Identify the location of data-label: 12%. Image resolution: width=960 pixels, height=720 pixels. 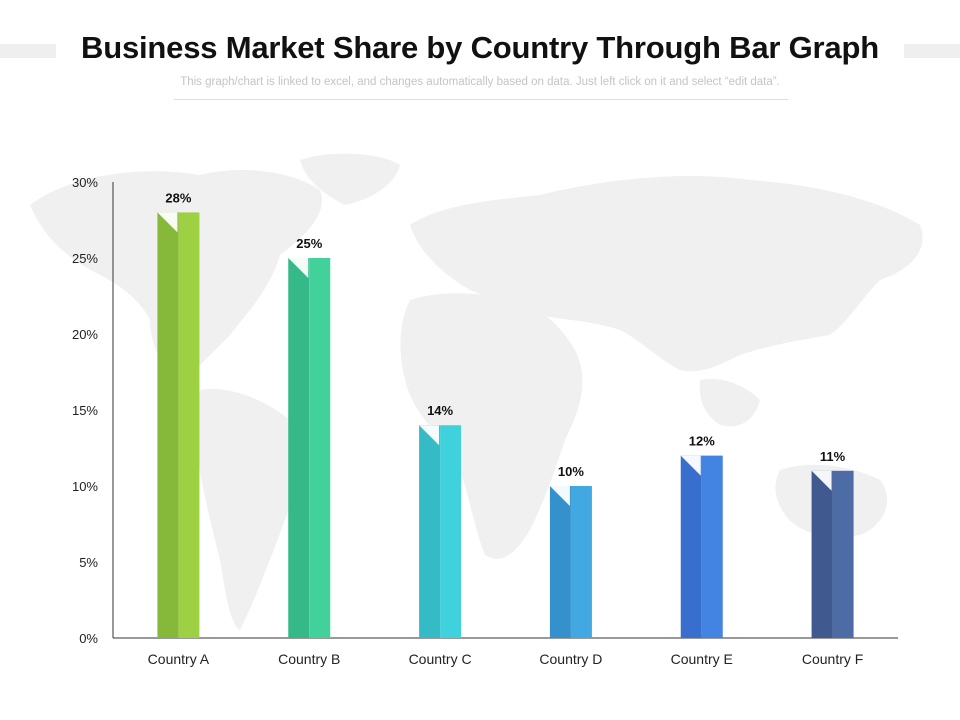
(702, 441).